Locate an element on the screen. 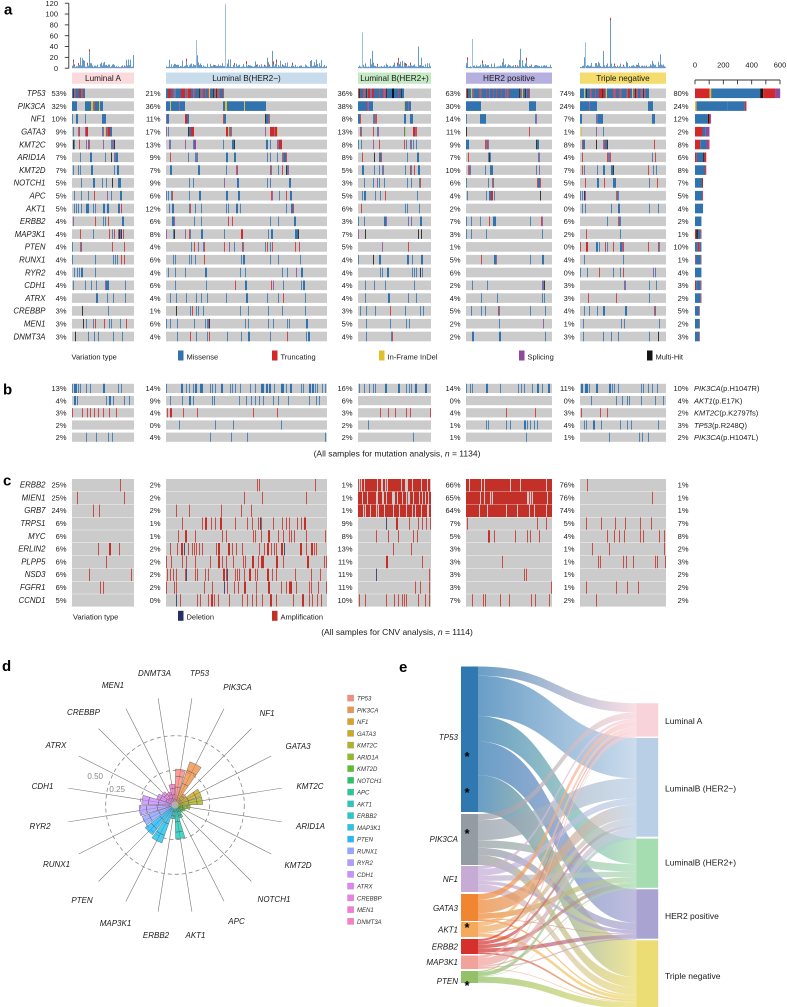 The height and width of the screenshot is (1007, 787). svg-text: KMT2D is located at coordinates (297, 865).